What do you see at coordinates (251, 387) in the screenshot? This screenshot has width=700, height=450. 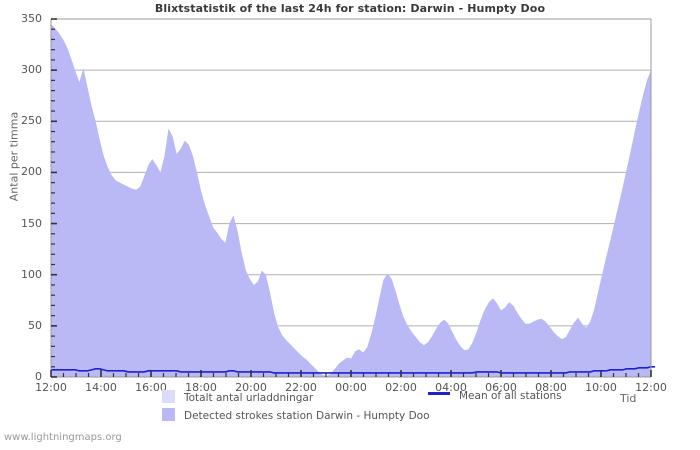 I see `x-tick-label: 20:00` at bounding box center [251, 387].